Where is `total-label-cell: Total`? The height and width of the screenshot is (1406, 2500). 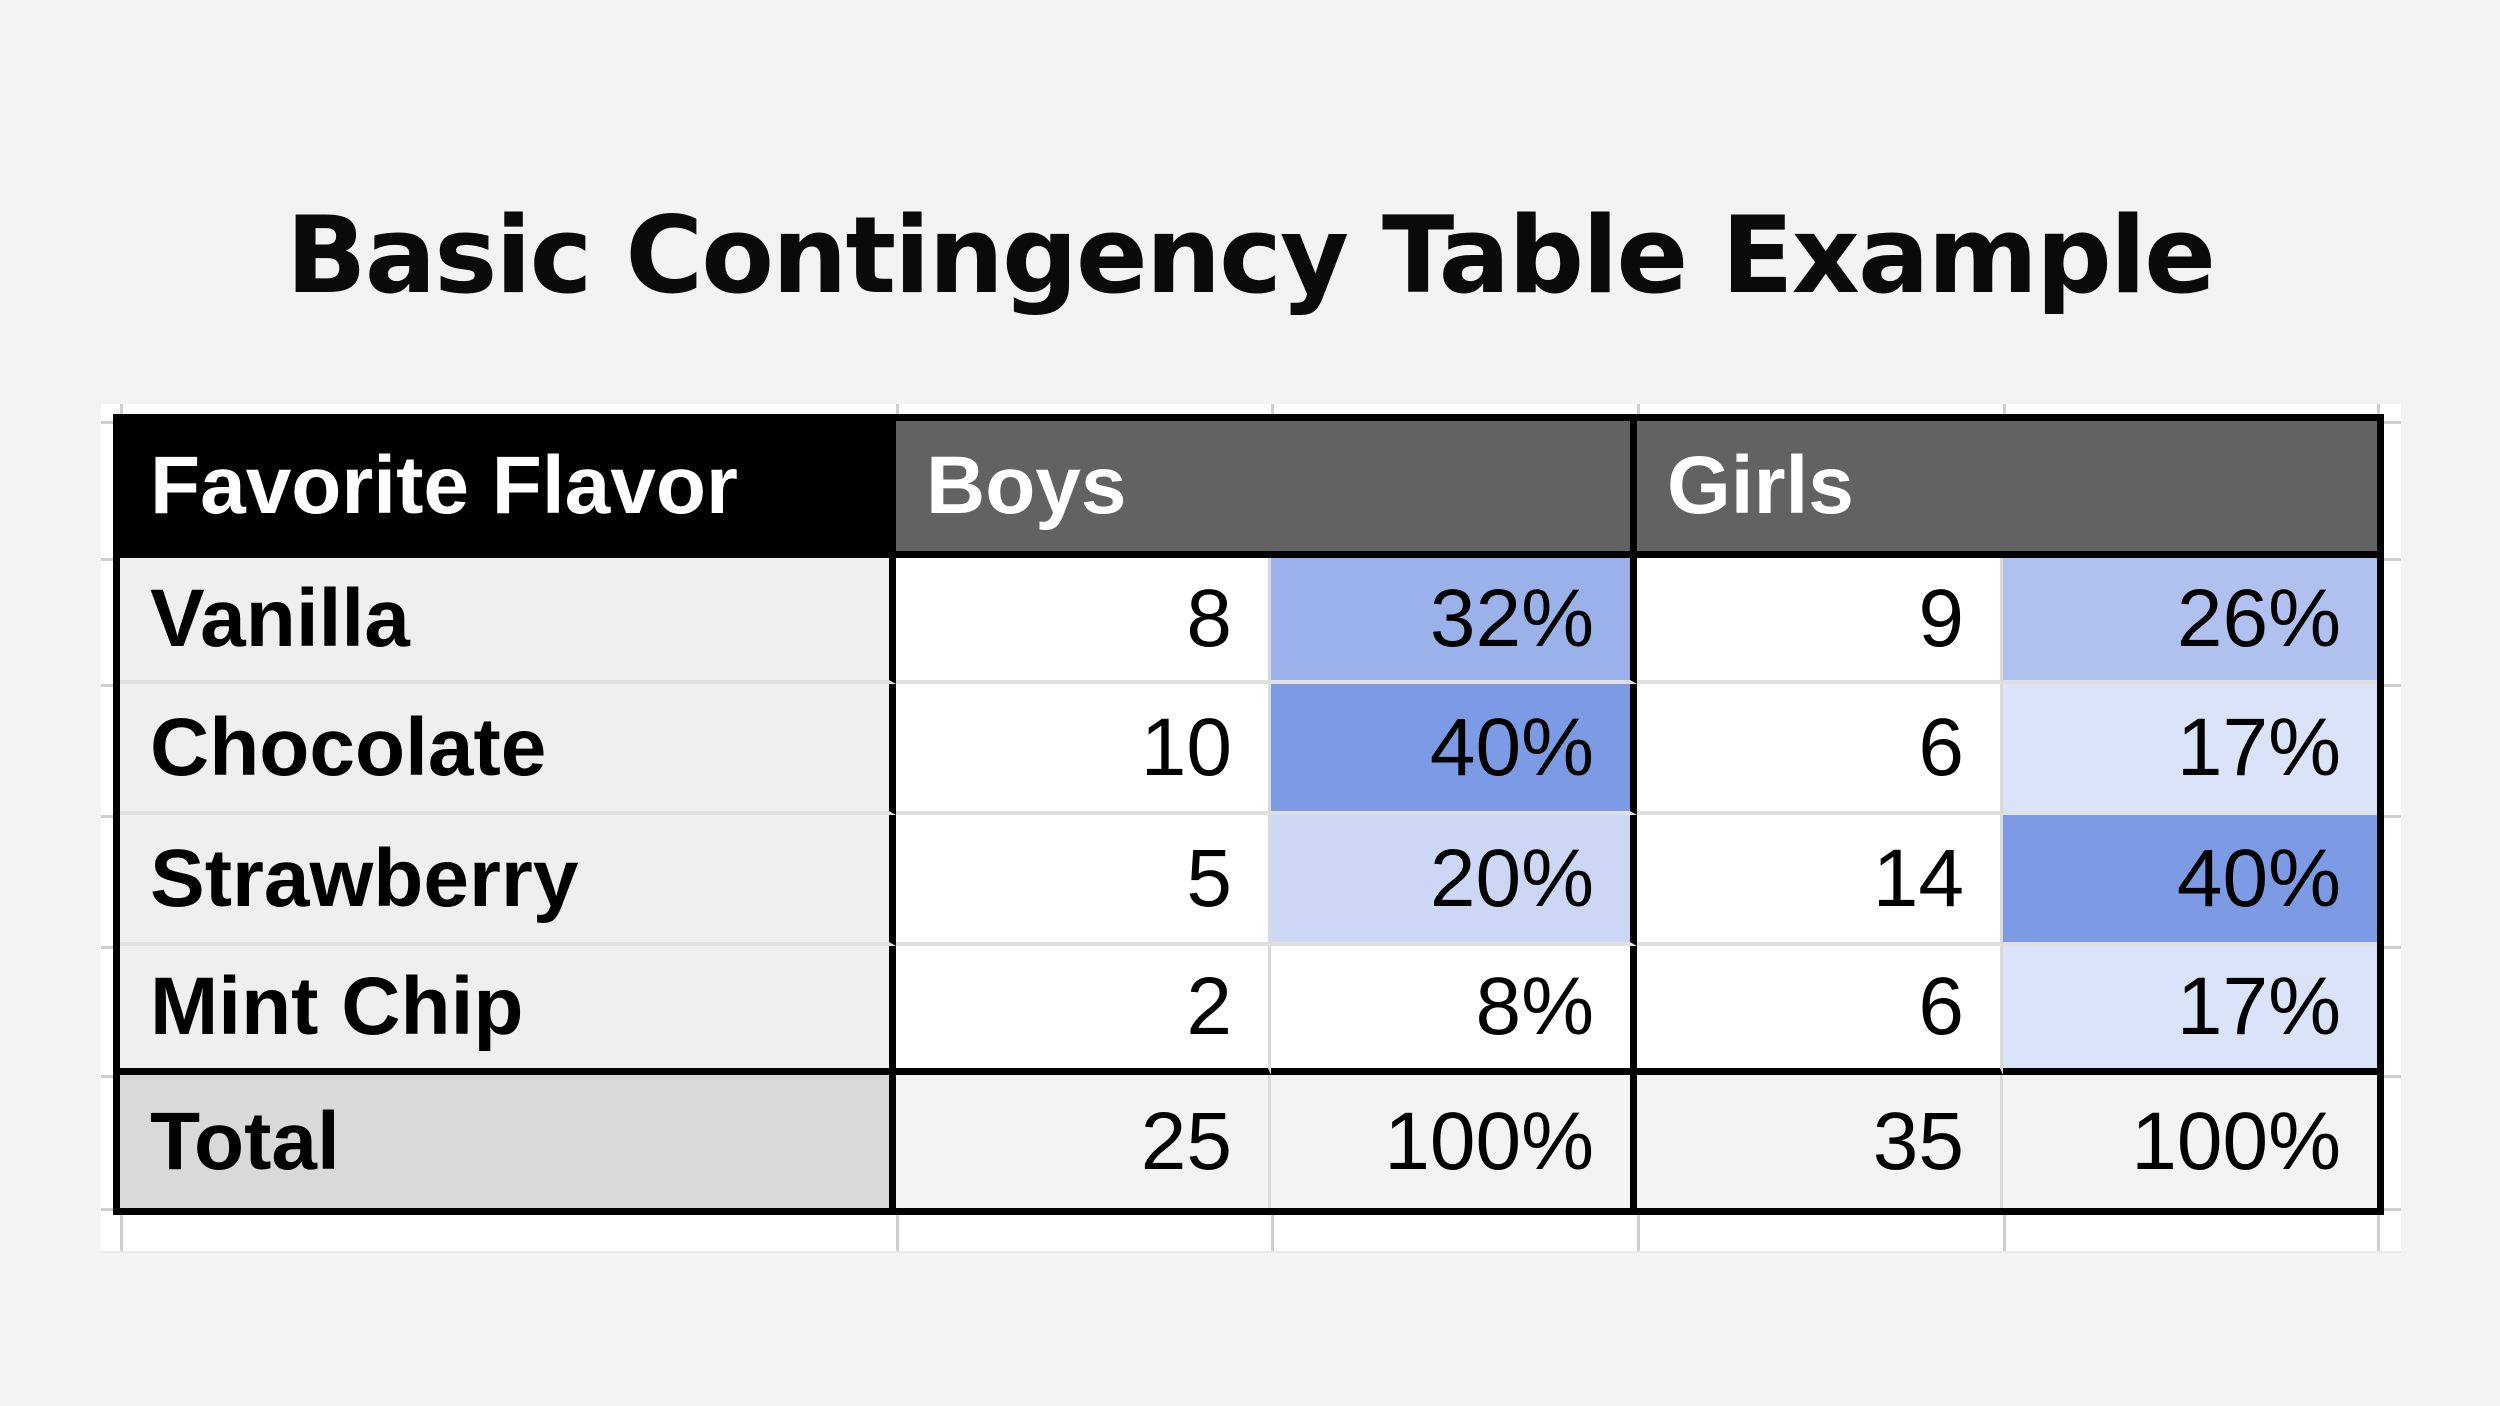
total-label-cell: Total is located at coordinates (508, 1141).